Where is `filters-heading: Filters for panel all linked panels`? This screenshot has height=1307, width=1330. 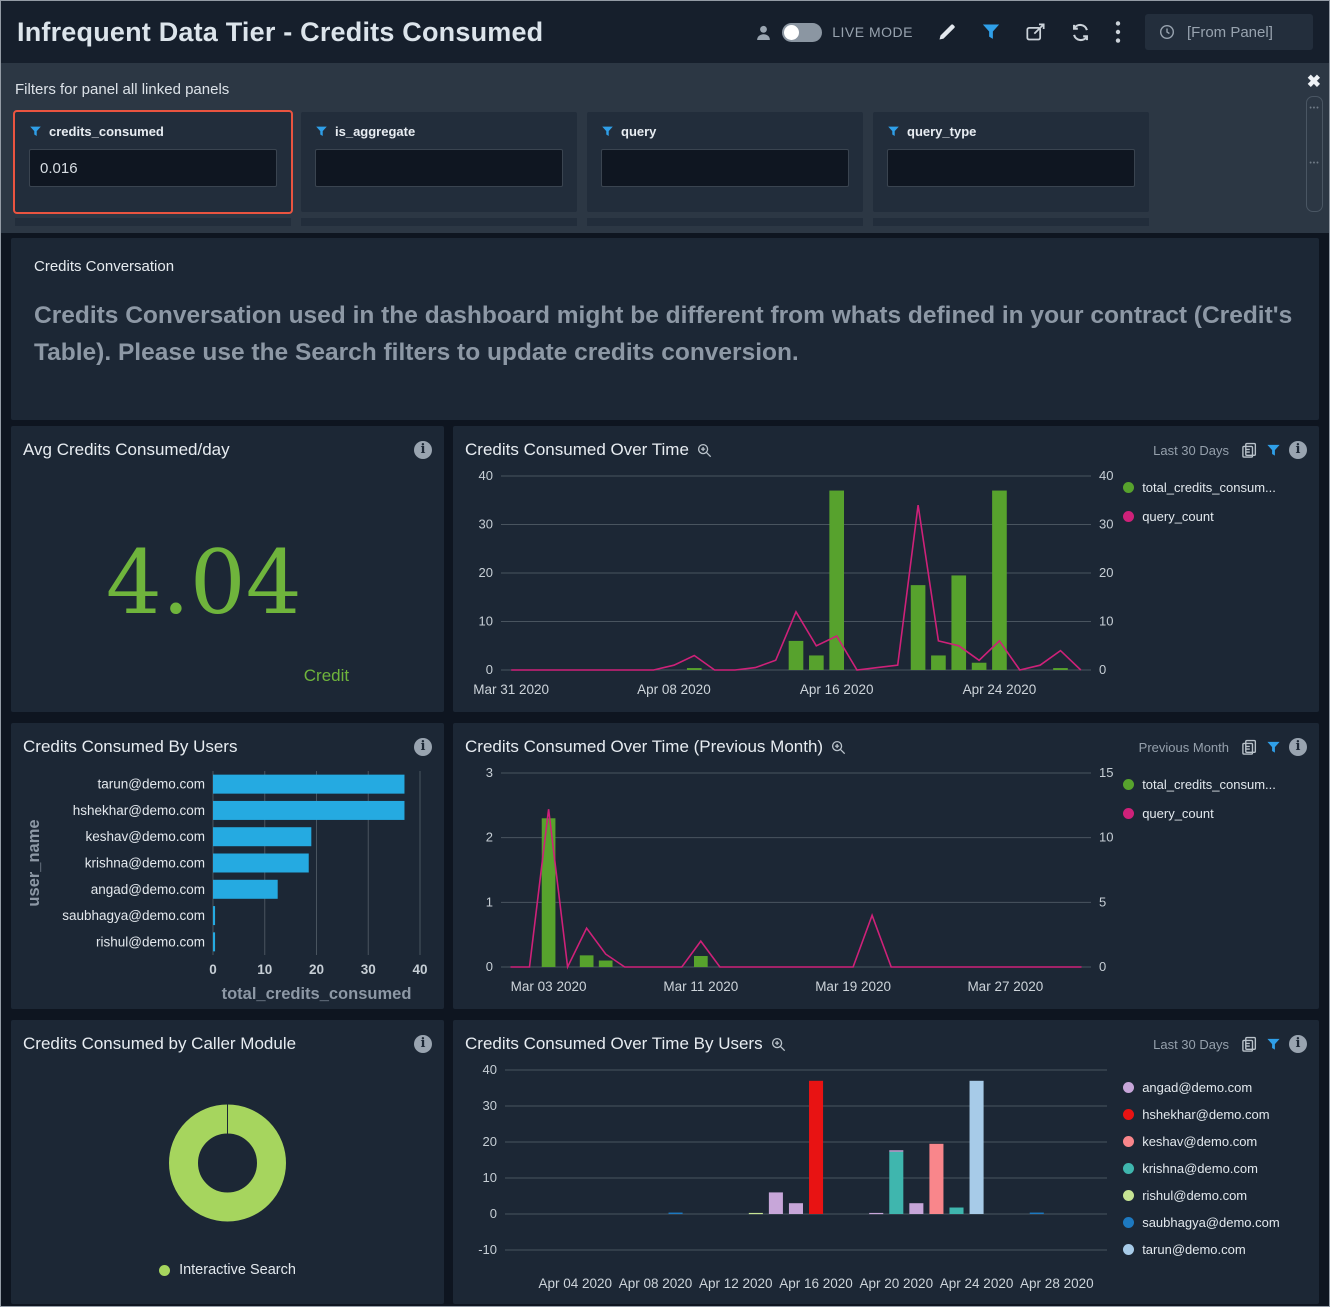
filters-heading: Filters for panel all linked panels is located at coordinates (122, 89).